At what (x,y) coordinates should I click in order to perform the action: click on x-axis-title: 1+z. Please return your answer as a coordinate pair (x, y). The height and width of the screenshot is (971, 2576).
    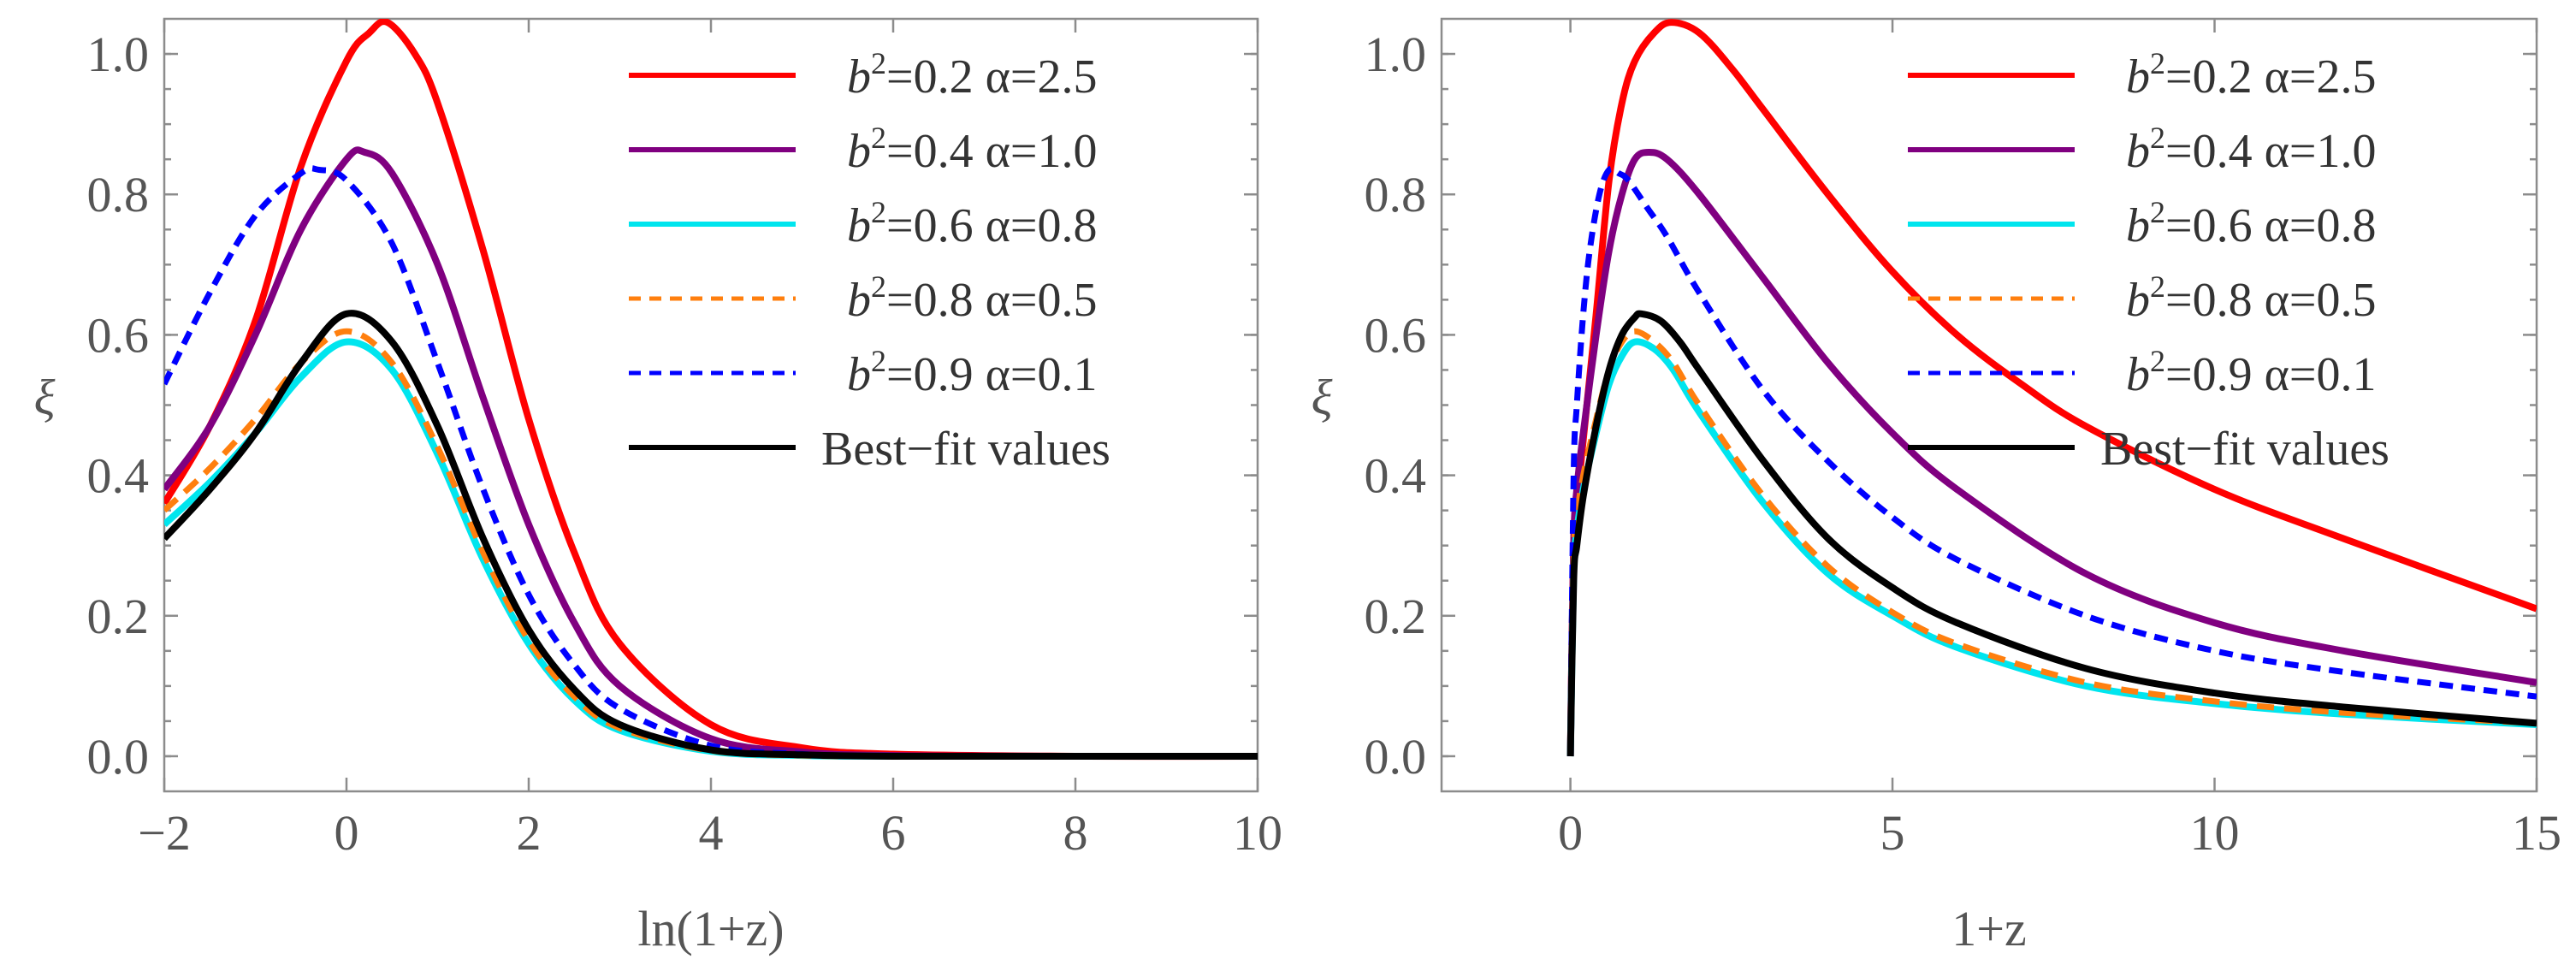
    Looking at the image, I should click on (1989, 928).